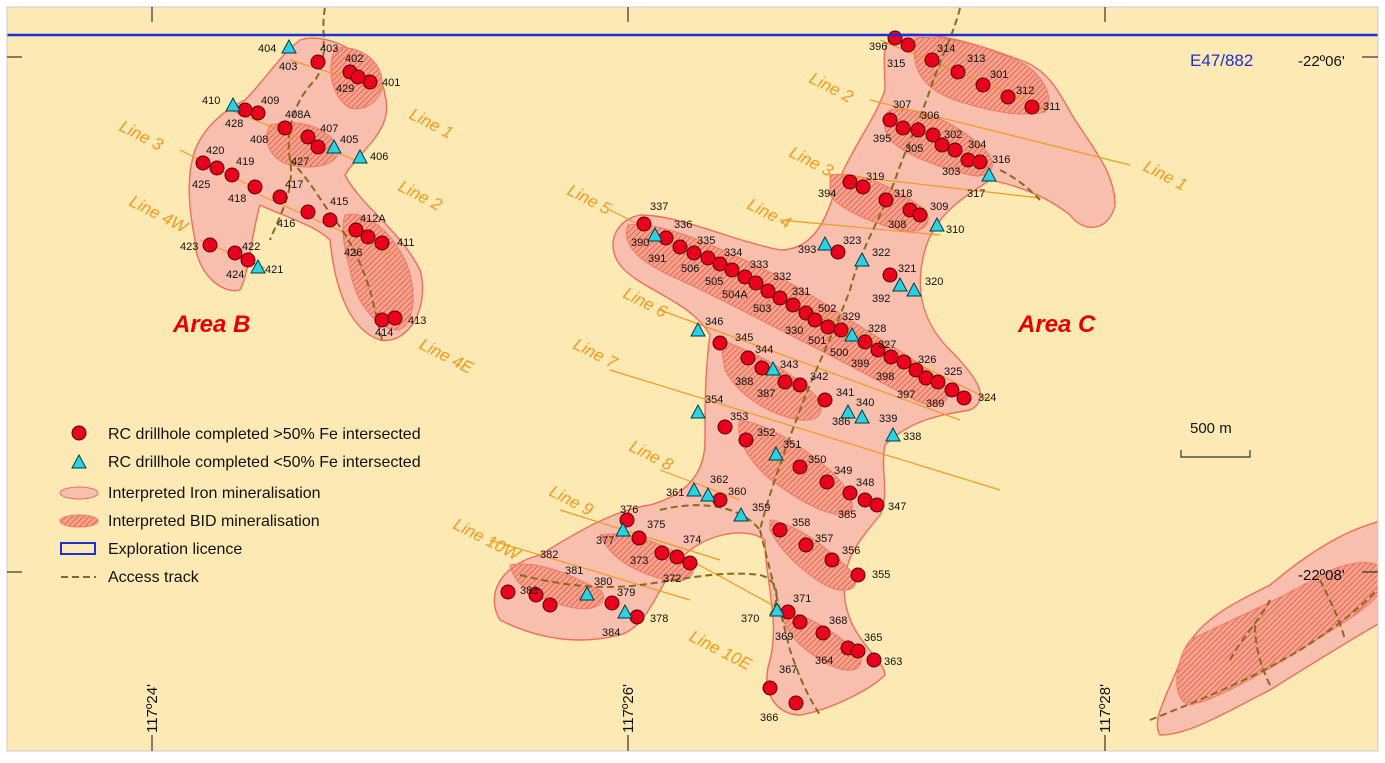 The height and width of the screenshot is (763, 1385). What do you see at coordinates (769, 718) in the screenshot?
I see `drillhole-number: 366` at bounding box center [769, 718].